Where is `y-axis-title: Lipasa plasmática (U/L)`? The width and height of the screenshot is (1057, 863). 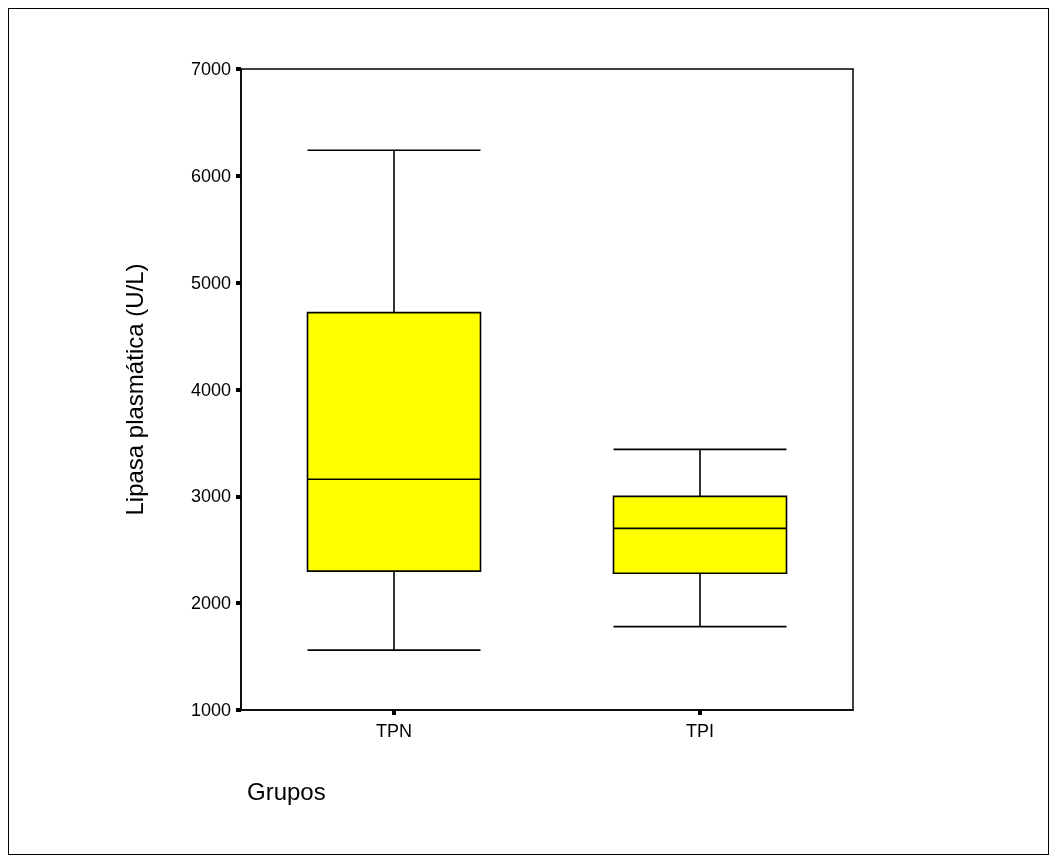
y-axis-title: Lipasa plasmática (U/L) is located at coordinates (134, 389).